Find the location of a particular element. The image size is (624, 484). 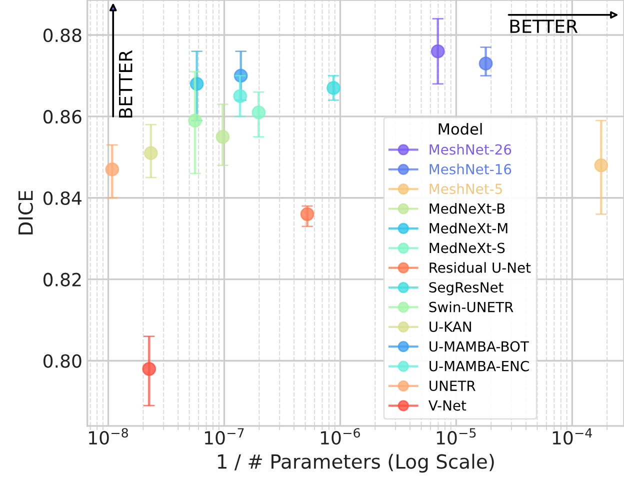

y-tick-label: 0.88 is located at coordinates (62, 35).